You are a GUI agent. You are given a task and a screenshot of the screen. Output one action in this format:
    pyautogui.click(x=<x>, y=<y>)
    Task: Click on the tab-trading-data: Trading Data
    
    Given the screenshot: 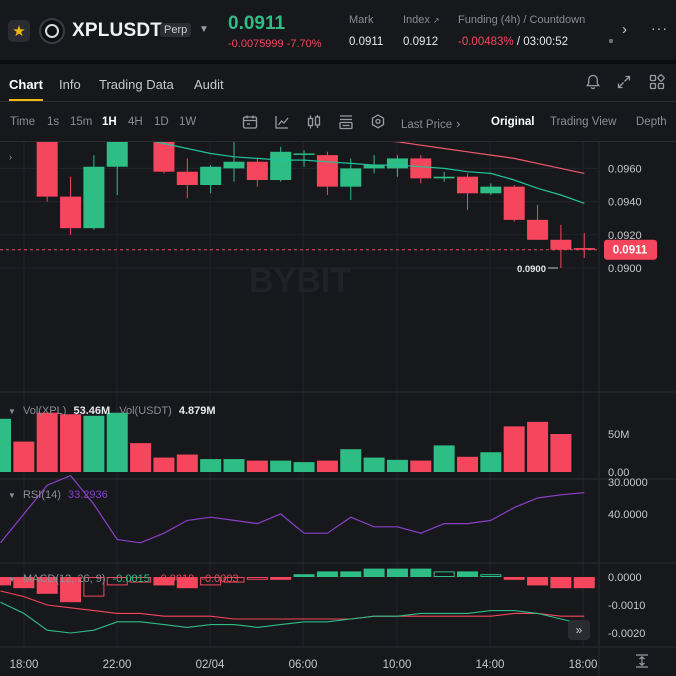 What is the action you would take?
    pyautogui.click(x=136, y=84)
    